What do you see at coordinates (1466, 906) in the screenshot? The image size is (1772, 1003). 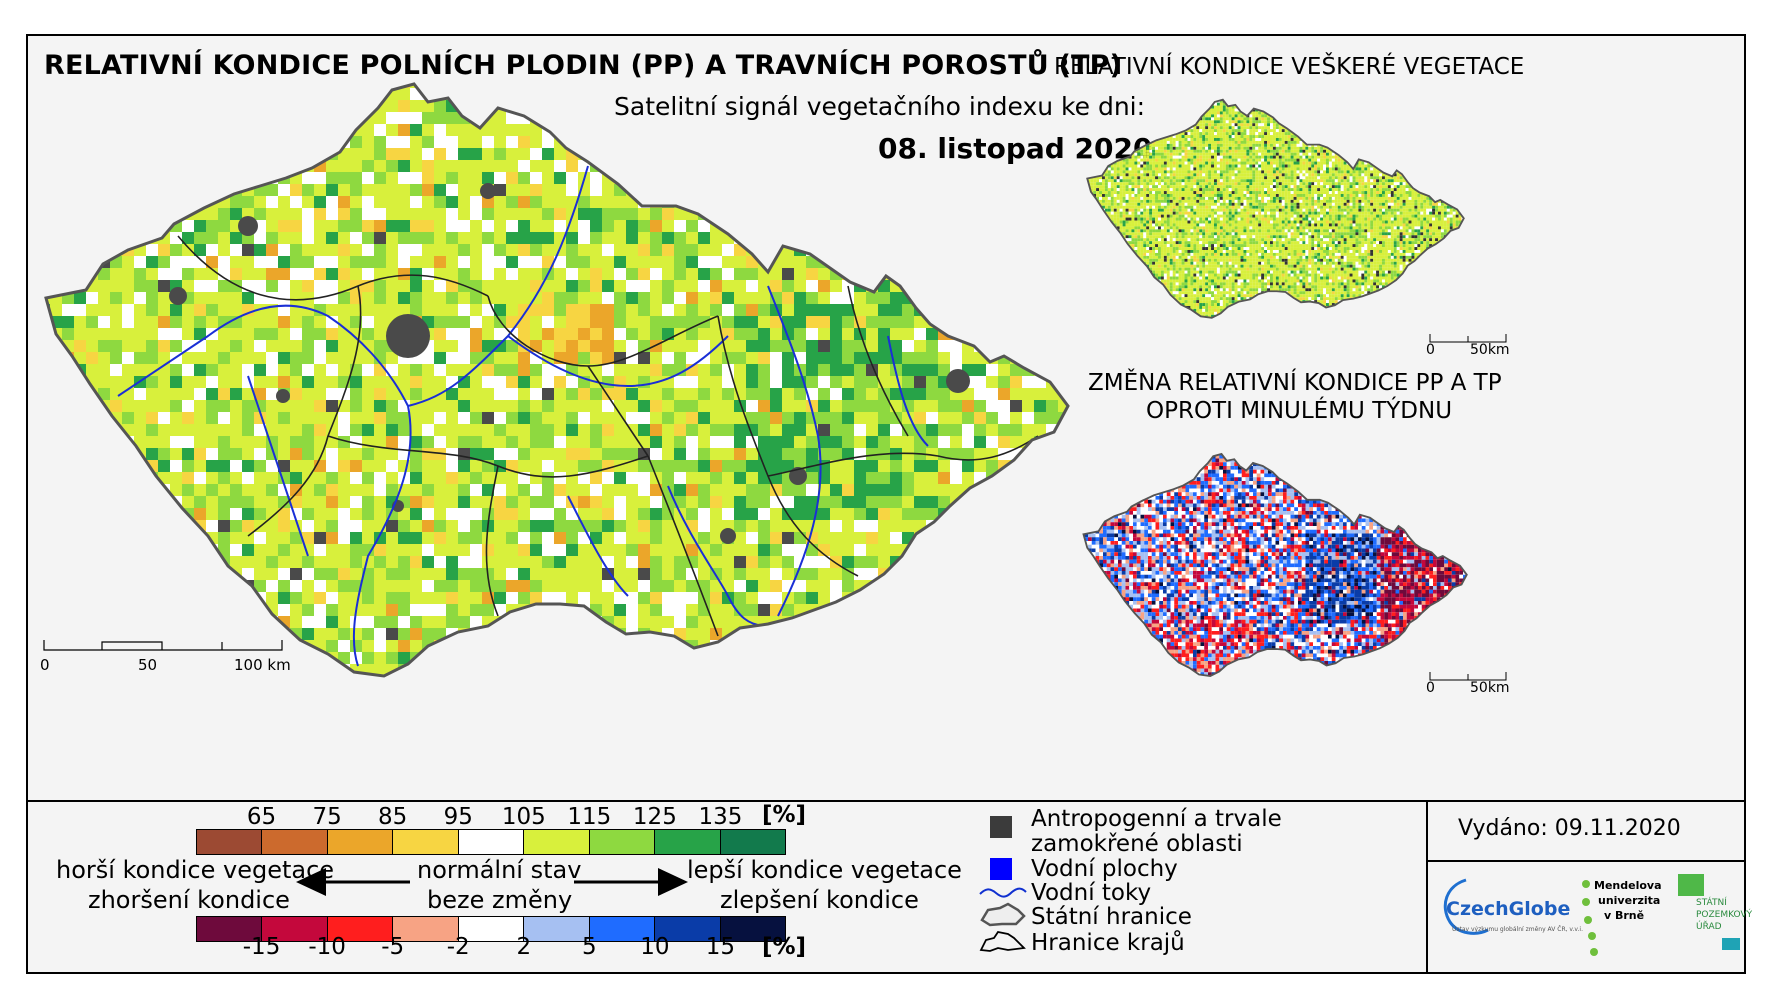 I see `czechglobe-logo` at bounding box center [1466, 906].